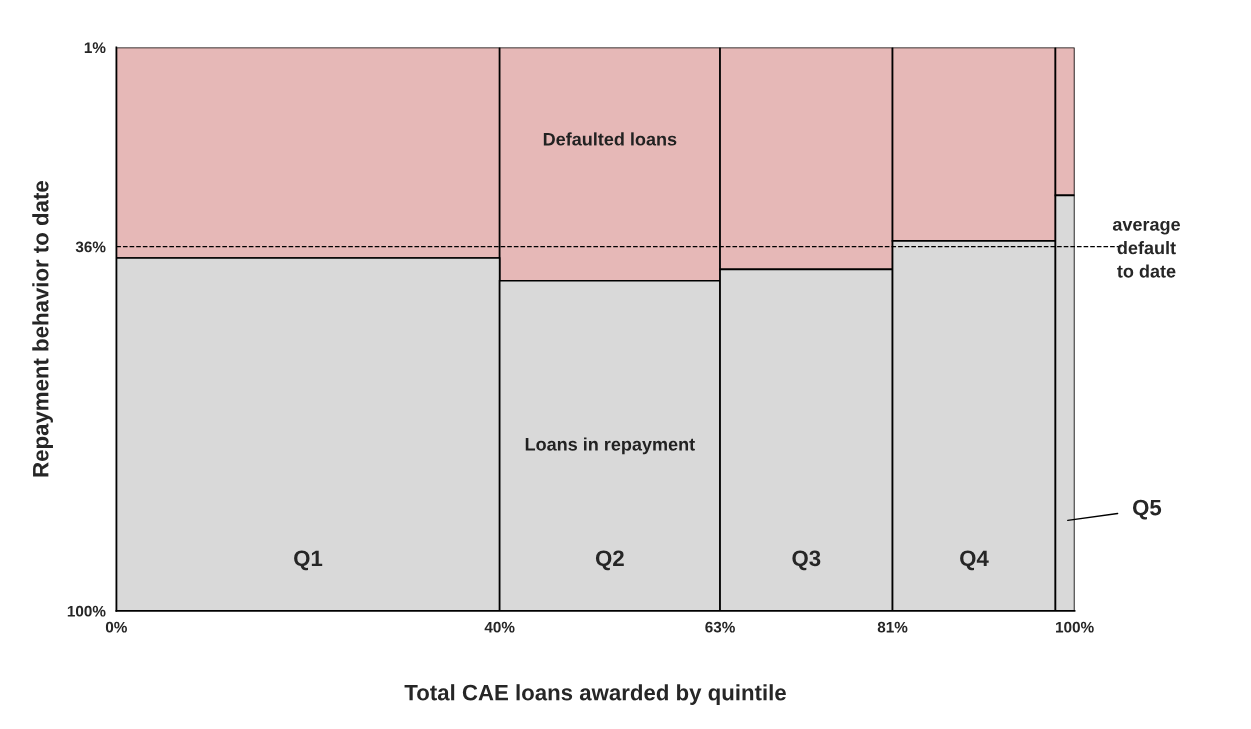 This screenshot has width=1251, height=729. Describe the element at coordinates (90, 247) in the screenshot. I see `y-tick-label: 36%` at that location.